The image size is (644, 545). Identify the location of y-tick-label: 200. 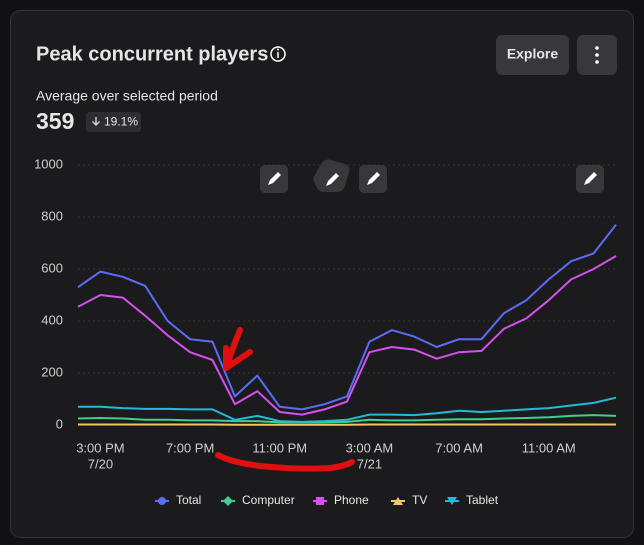
(52, 371).